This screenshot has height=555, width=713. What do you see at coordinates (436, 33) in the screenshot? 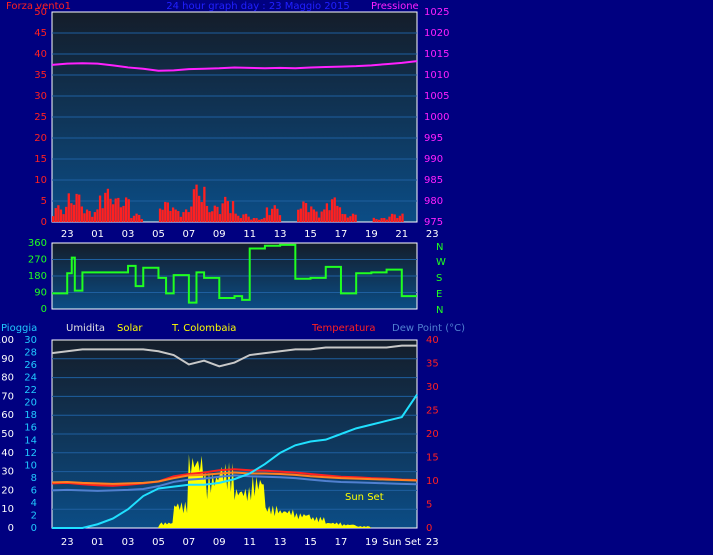
I see `pressure-tick-label: 1020` at bounding box center [436, 33].